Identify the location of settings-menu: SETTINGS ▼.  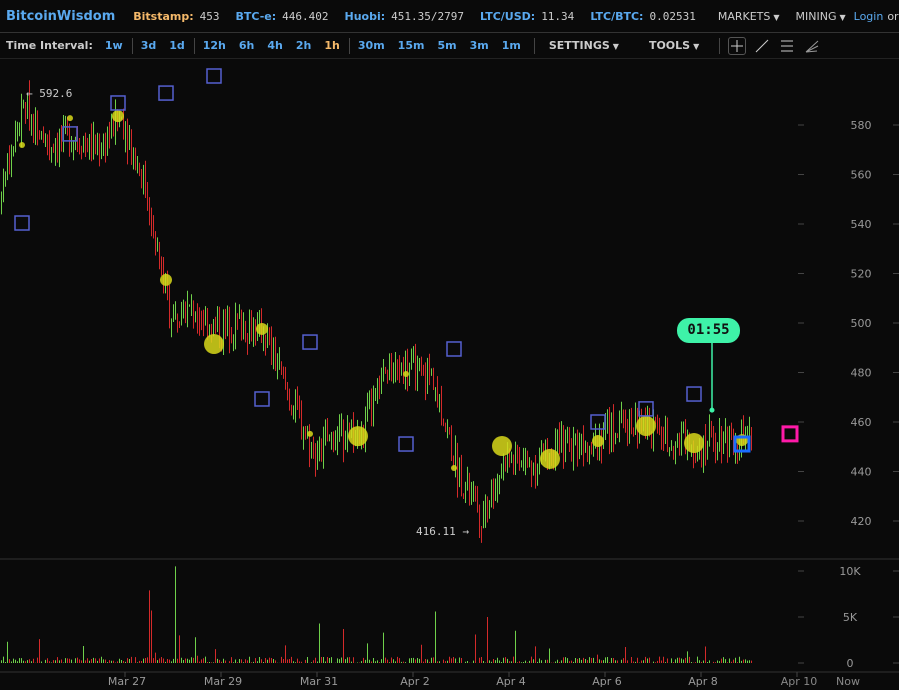
(584, 45).